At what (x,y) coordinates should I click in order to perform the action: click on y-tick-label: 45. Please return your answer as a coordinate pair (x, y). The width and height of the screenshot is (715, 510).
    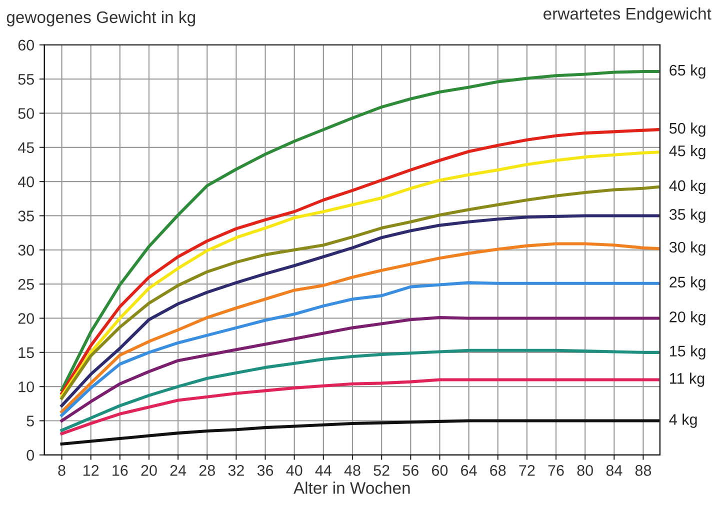
    Looking at the image, I should click on (26, 148).